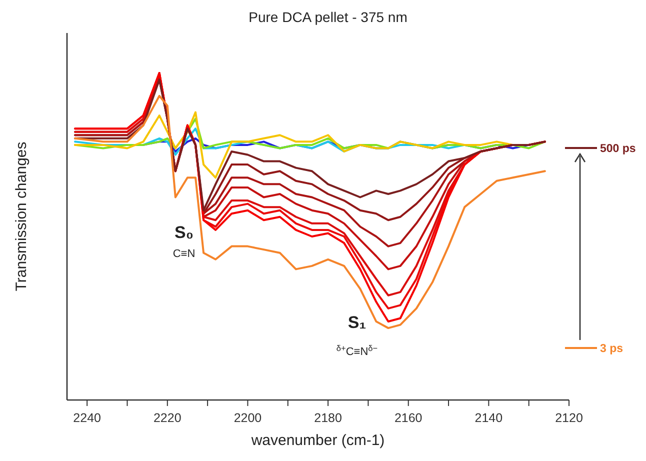  What do you see at coordinates (167, 418) in the screenshot?
I see `x-tick-label: 2220` at bounding box center [167, 418].